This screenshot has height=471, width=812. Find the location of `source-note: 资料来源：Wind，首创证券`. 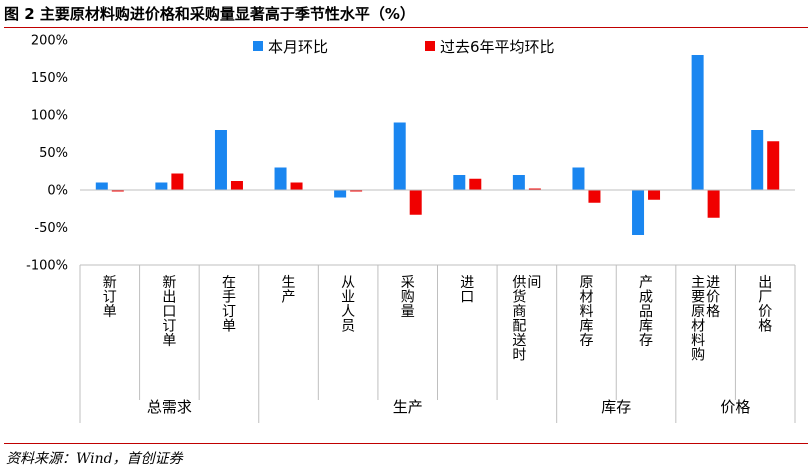

source-note: 资料来源：Wind，首创证券 is located at coordinates (94, 459).